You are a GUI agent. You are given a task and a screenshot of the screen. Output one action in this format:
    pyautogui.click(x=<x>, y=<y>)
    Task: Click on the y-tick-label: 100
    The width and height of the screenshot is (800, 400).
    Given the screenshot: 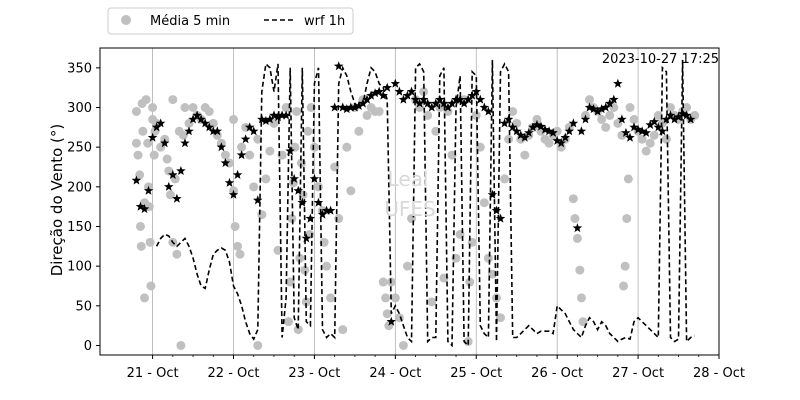 What is the action you would take?
    pyautogui.click(x=79, y=267)
    